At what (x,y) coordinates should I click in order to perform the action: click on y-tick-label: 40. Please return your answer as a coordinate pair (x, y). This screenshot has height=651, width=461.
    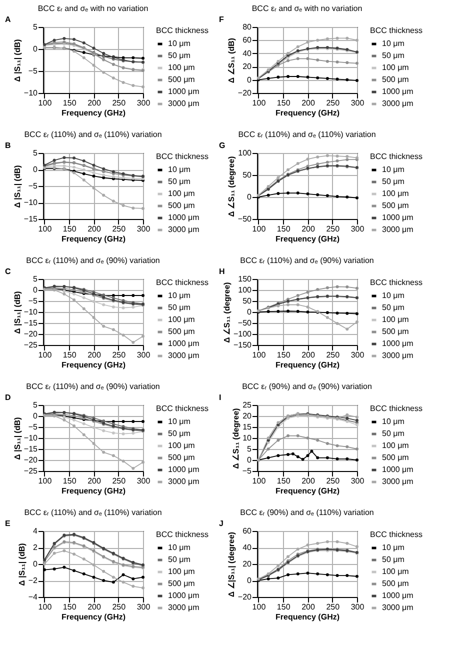
    Looking at the image, I should click on (247, 547).